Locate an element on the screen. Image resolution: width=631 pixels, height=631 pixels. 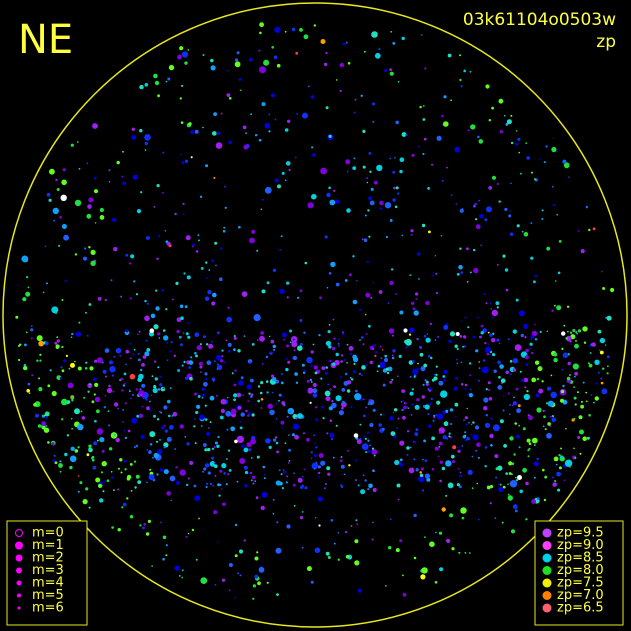
zp-label: zp=9.0 is located at coordinates (580, 545).